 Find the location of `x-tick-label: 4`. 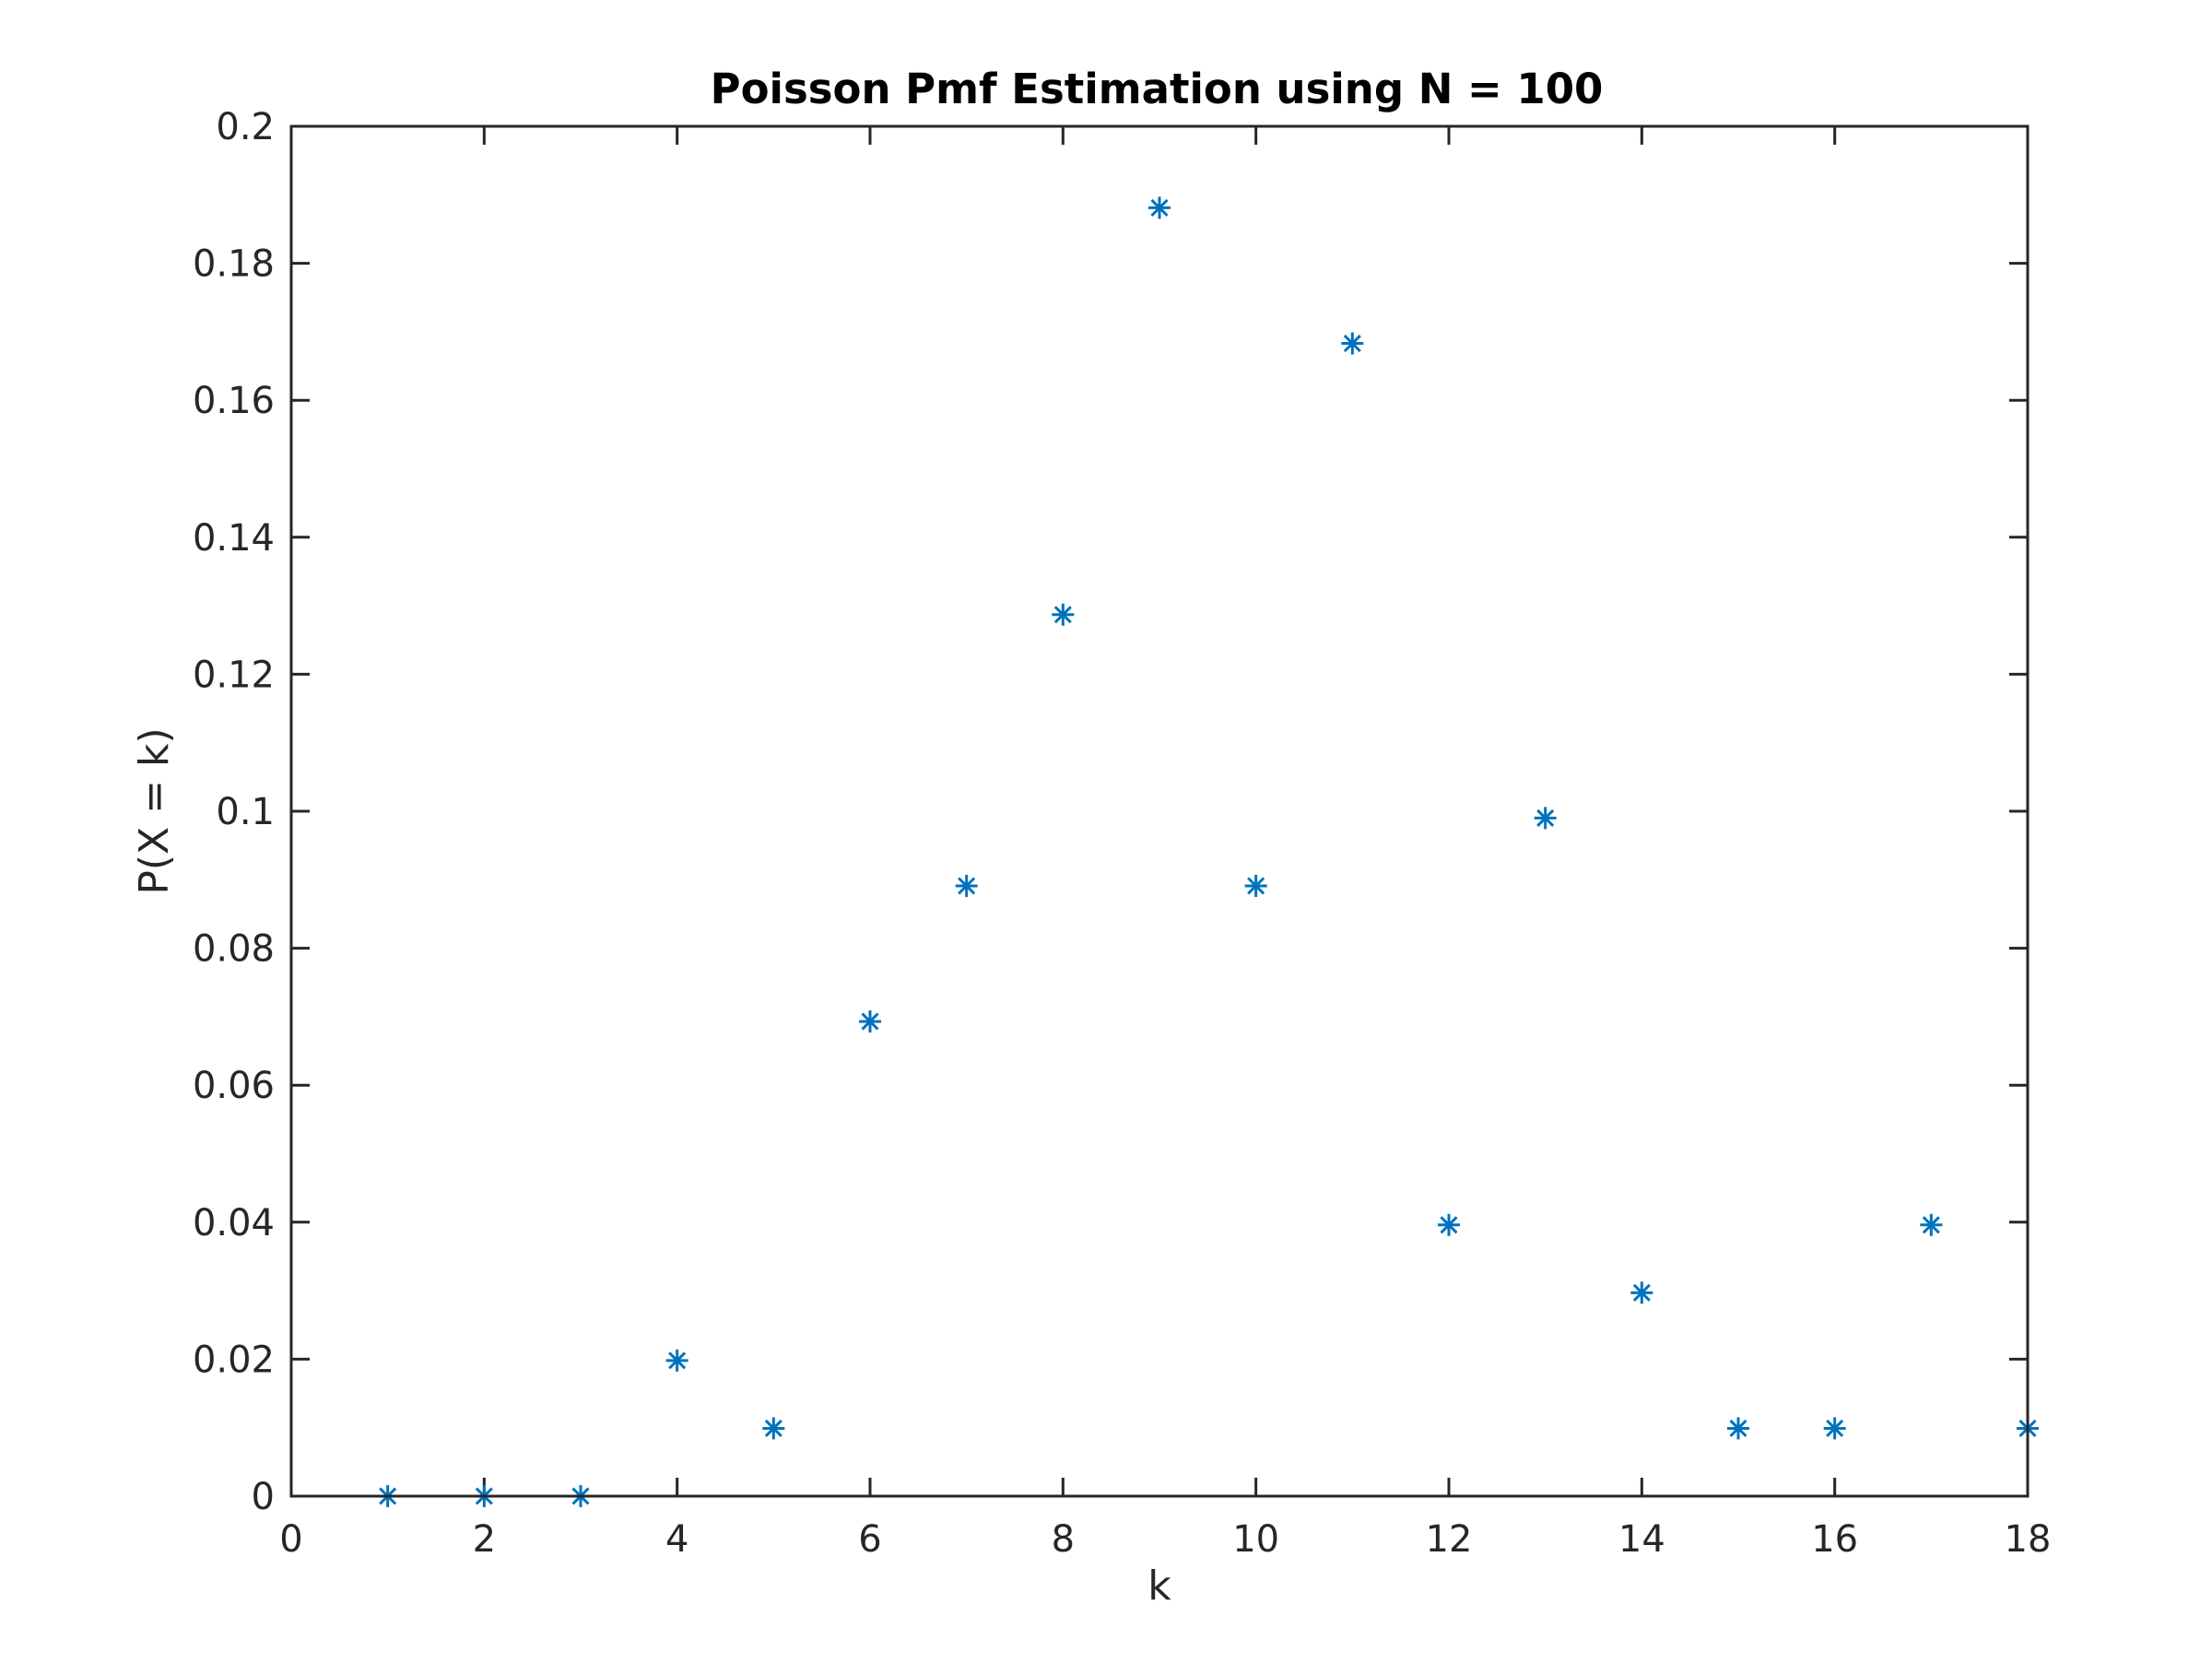

x-tick-label: 4 is located at coordinates (676, 1539).